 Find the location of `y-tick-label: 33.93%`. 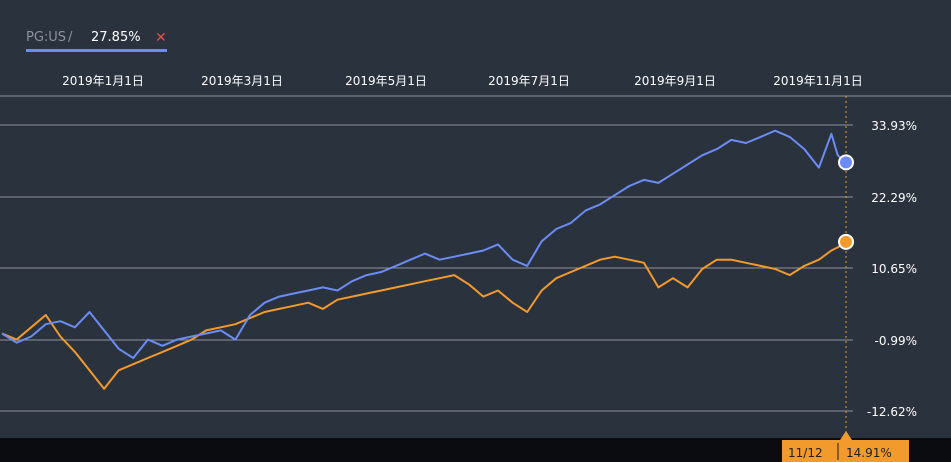

y-tick-label: 33.93% is located at coordinates (894, 126).